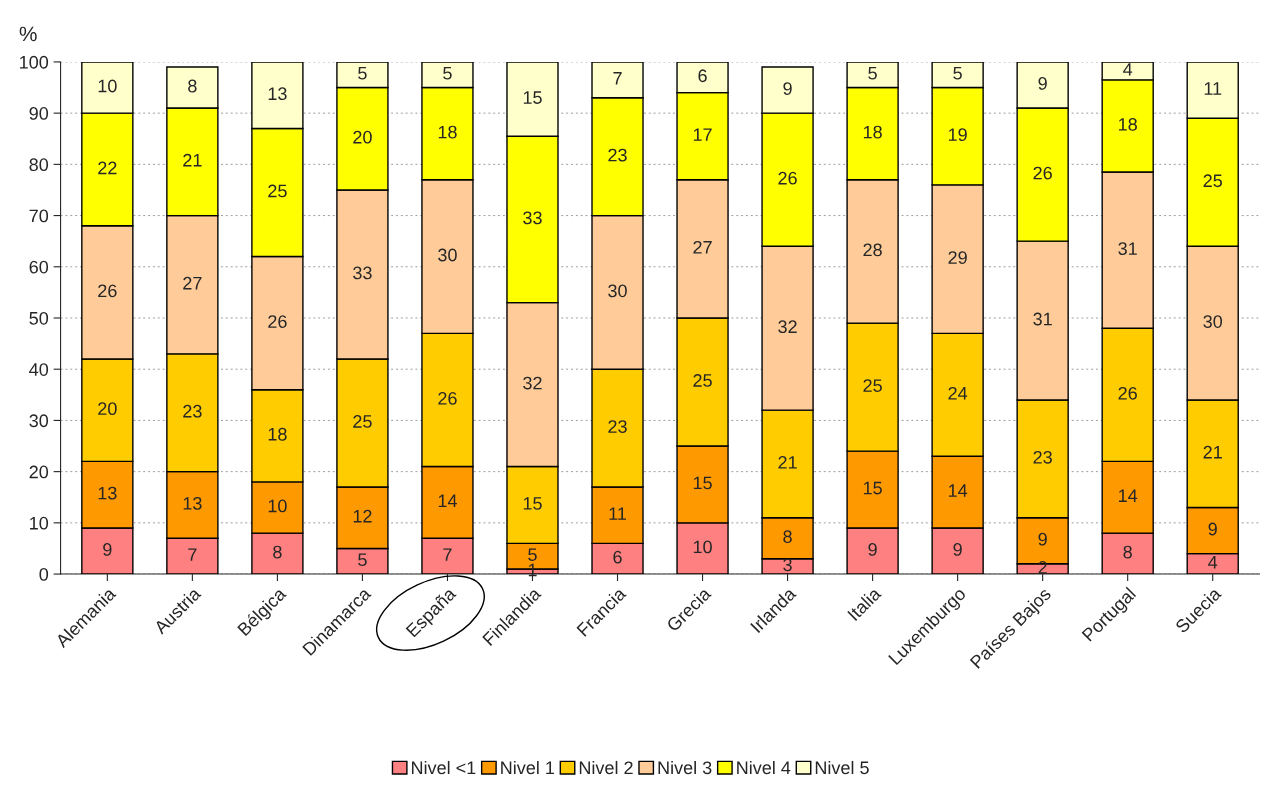  What do you see at coordinates (39, 318) in the screenshot?
I see `y-tick-label: 50` at bounding box center [39, 318].